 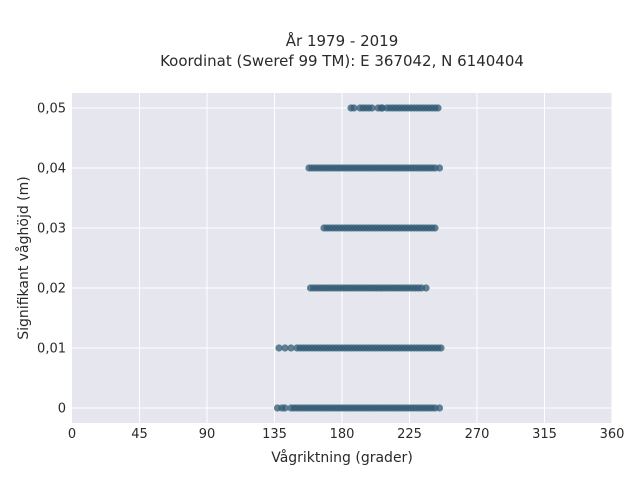 I want to click on y-tick-label: 0,03, so click(x=51, y=229).